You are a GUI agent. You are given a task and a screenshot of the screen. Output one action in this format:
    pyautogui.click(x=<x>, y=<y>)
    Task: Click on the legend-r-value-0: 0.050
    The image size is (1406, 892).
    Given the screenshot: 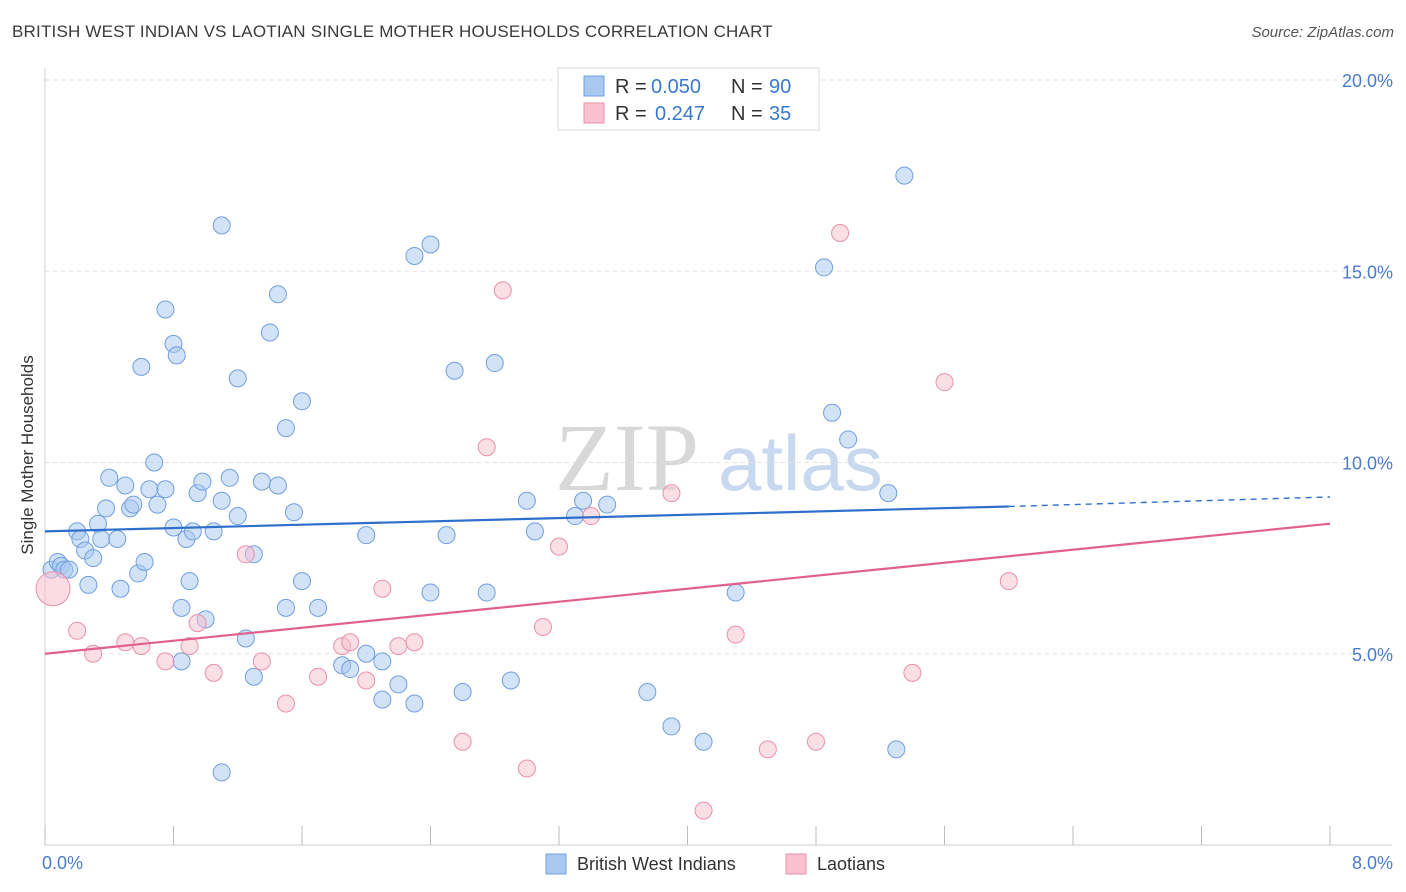 What is the action you would take?
    pyautogui.click(x=676, y=87)
    